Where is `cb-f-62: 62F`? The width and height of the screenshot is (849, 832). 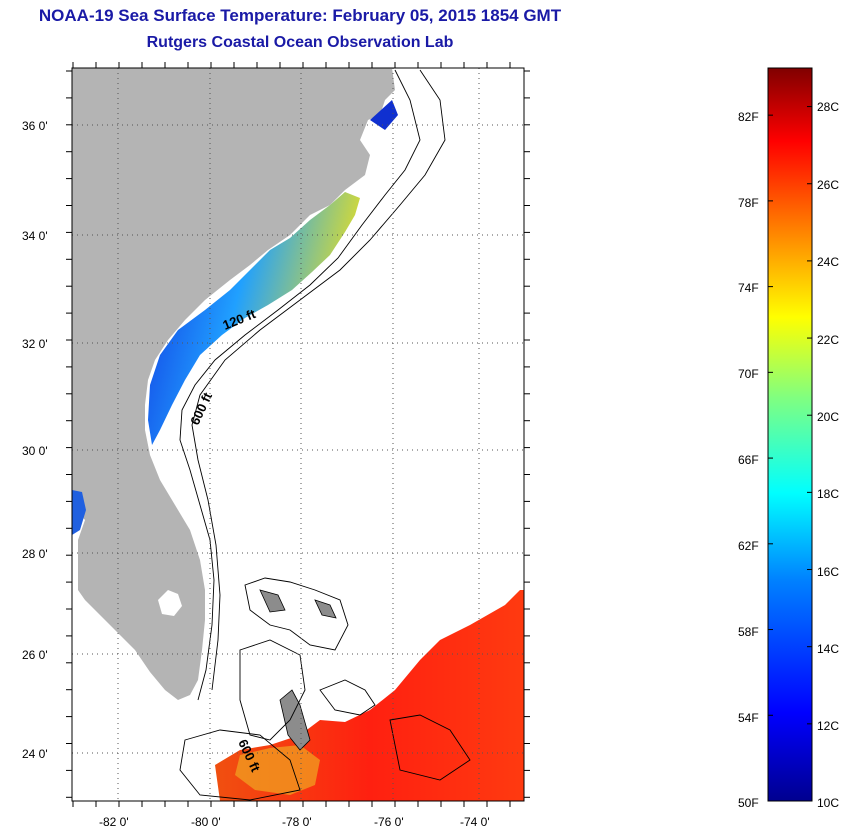 cb-f-62: 62F is located at coordinates (748, 546).